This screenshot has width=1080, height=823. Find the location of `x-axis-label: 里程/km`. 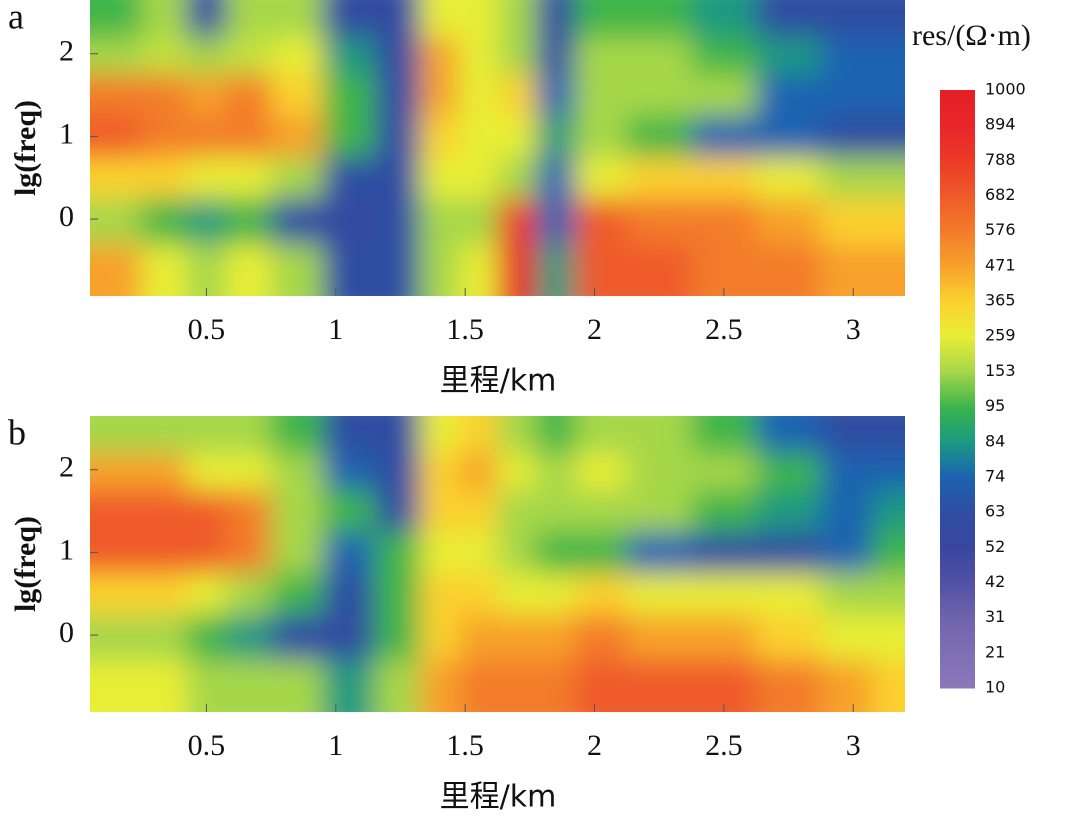

x-axis-label: 里程/km is located at coordinates (498, 381).